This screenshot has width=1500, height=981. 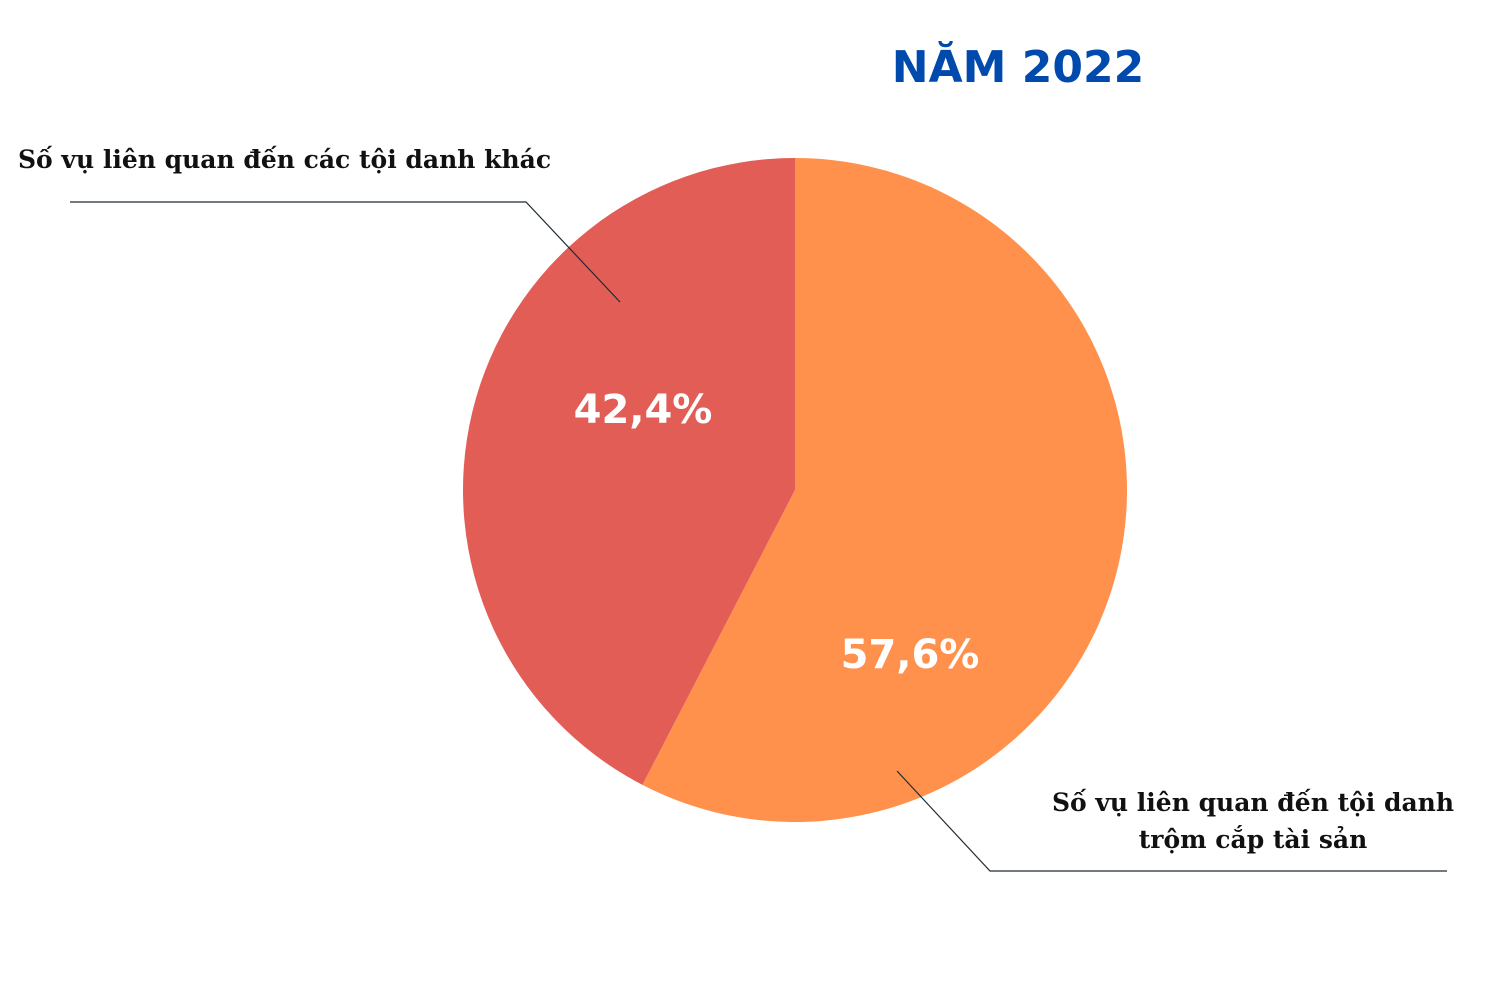 What do you see at coordinates (345, 252) in the screenshot?
I see `leader-line-other` at bounding box center [345, 252].